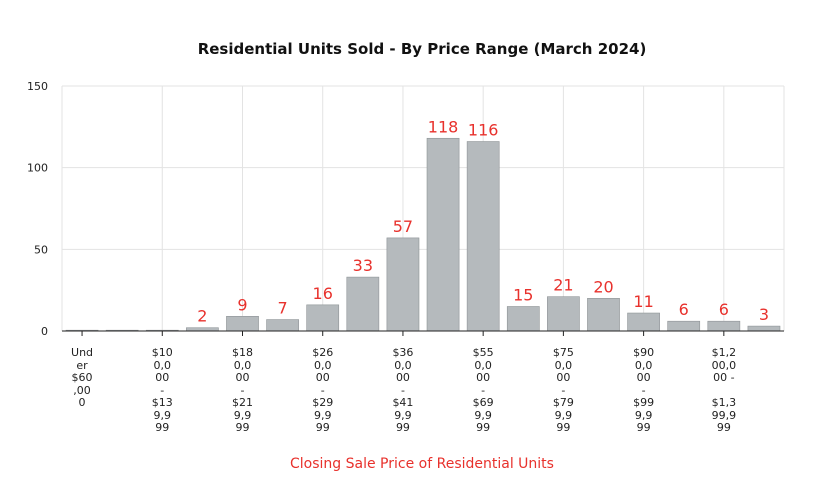  Describe the element at coordinates (443, 126) in the screenshot. I see `data-label: 118` at that location.